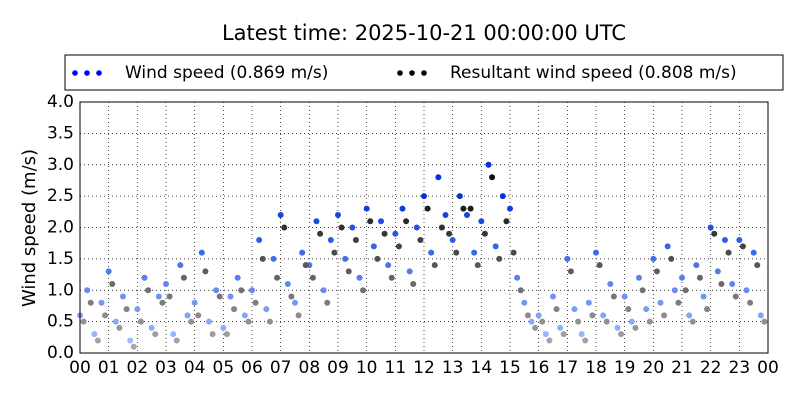  Describe the element at coordinates (539, 368) in the screenshot. I see `x-tick-label: 16` at that location.